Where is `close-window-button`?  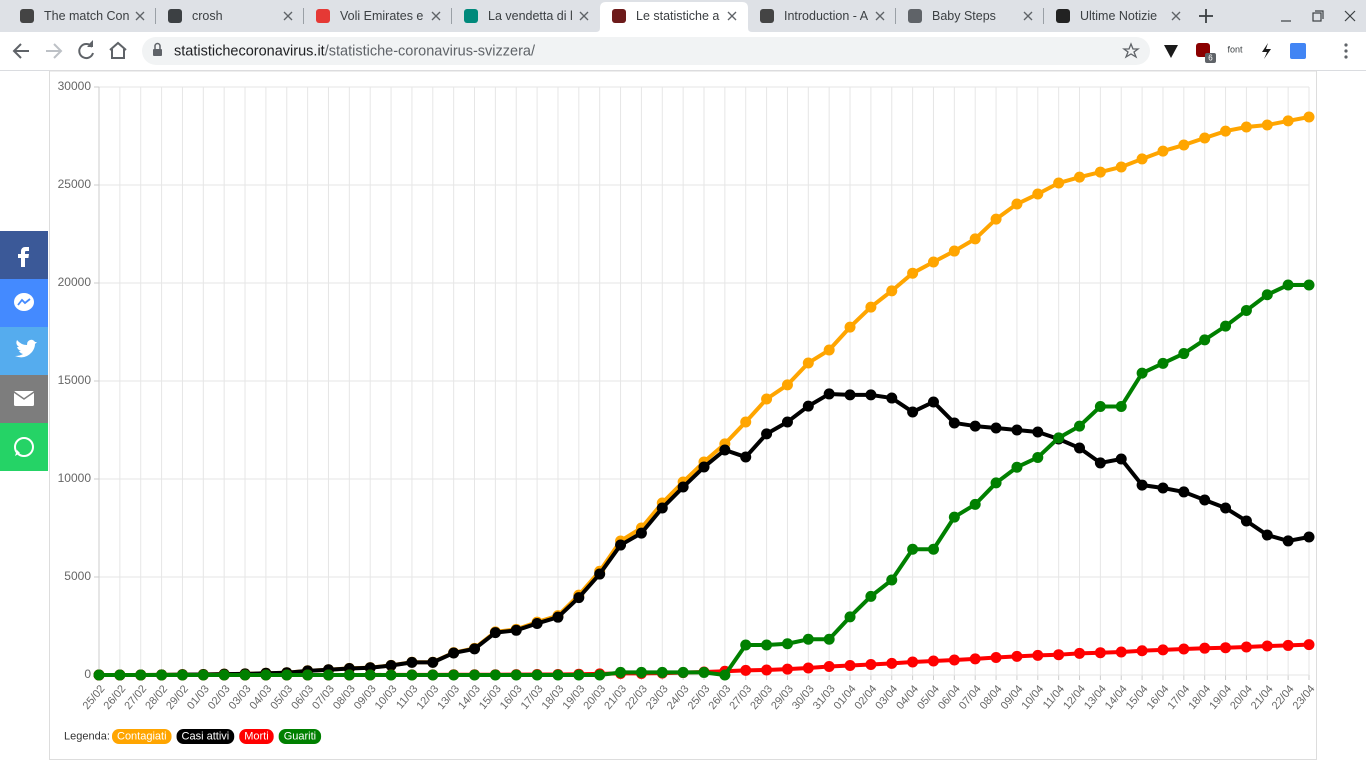
close-window-button is located at coordinates (1350, 16).